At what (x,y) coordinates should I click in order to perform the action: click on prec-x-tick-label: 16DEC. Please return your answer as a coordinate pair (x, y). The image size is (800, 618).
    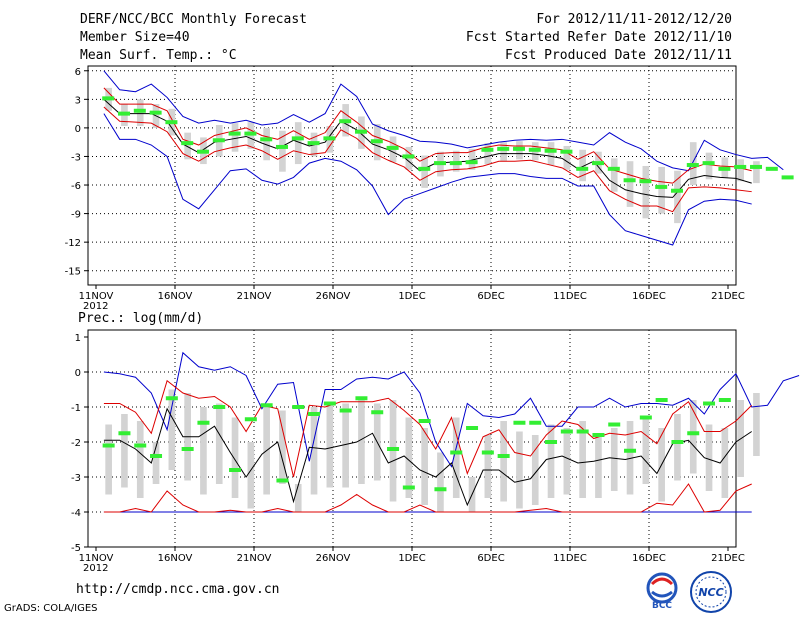
    Looking at the image, I should click on (649, 558).